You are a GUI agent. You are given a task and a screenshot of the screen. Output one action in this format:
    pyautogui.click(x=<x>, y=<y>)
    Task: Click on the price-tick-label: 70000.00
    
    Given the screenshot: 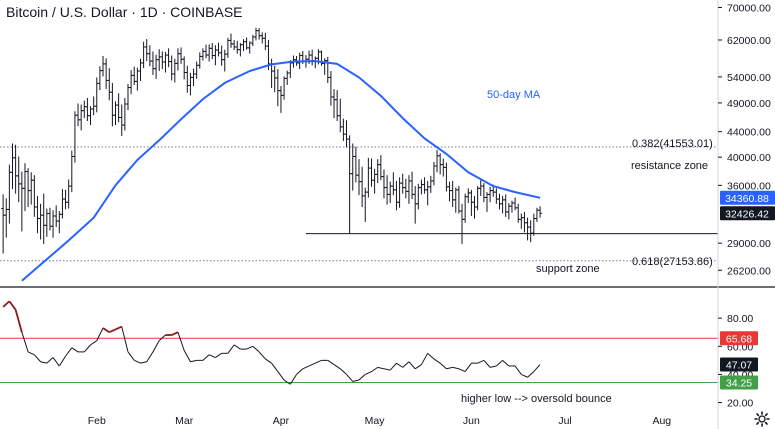 What is the action you would take?
    pyautogui.click(x=749, y=9)
    